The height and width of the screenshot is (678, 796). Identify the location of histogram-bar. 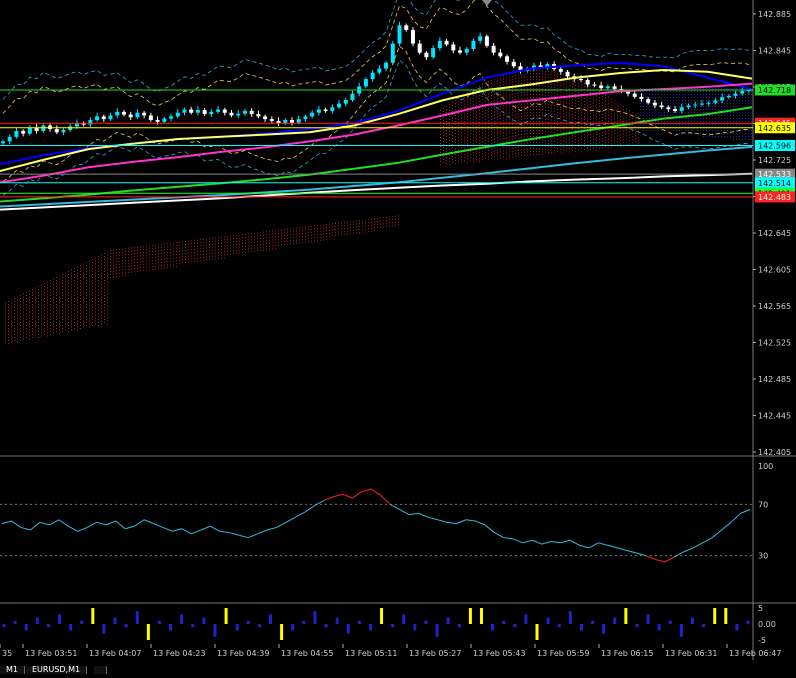
(570, 617).